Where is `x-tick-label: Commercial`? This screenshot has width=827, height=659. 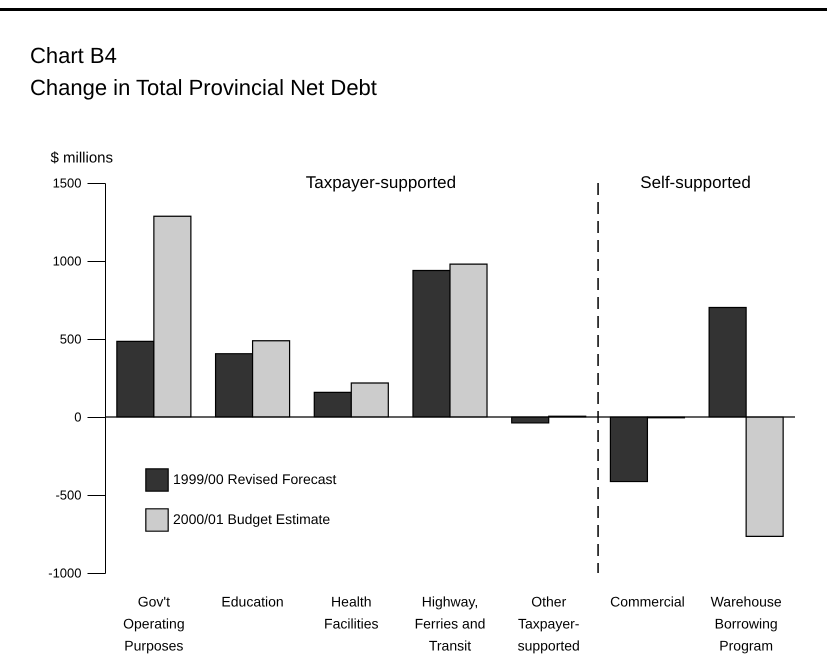 x-tick-label: Commercial is located at coordinates (647, 602).